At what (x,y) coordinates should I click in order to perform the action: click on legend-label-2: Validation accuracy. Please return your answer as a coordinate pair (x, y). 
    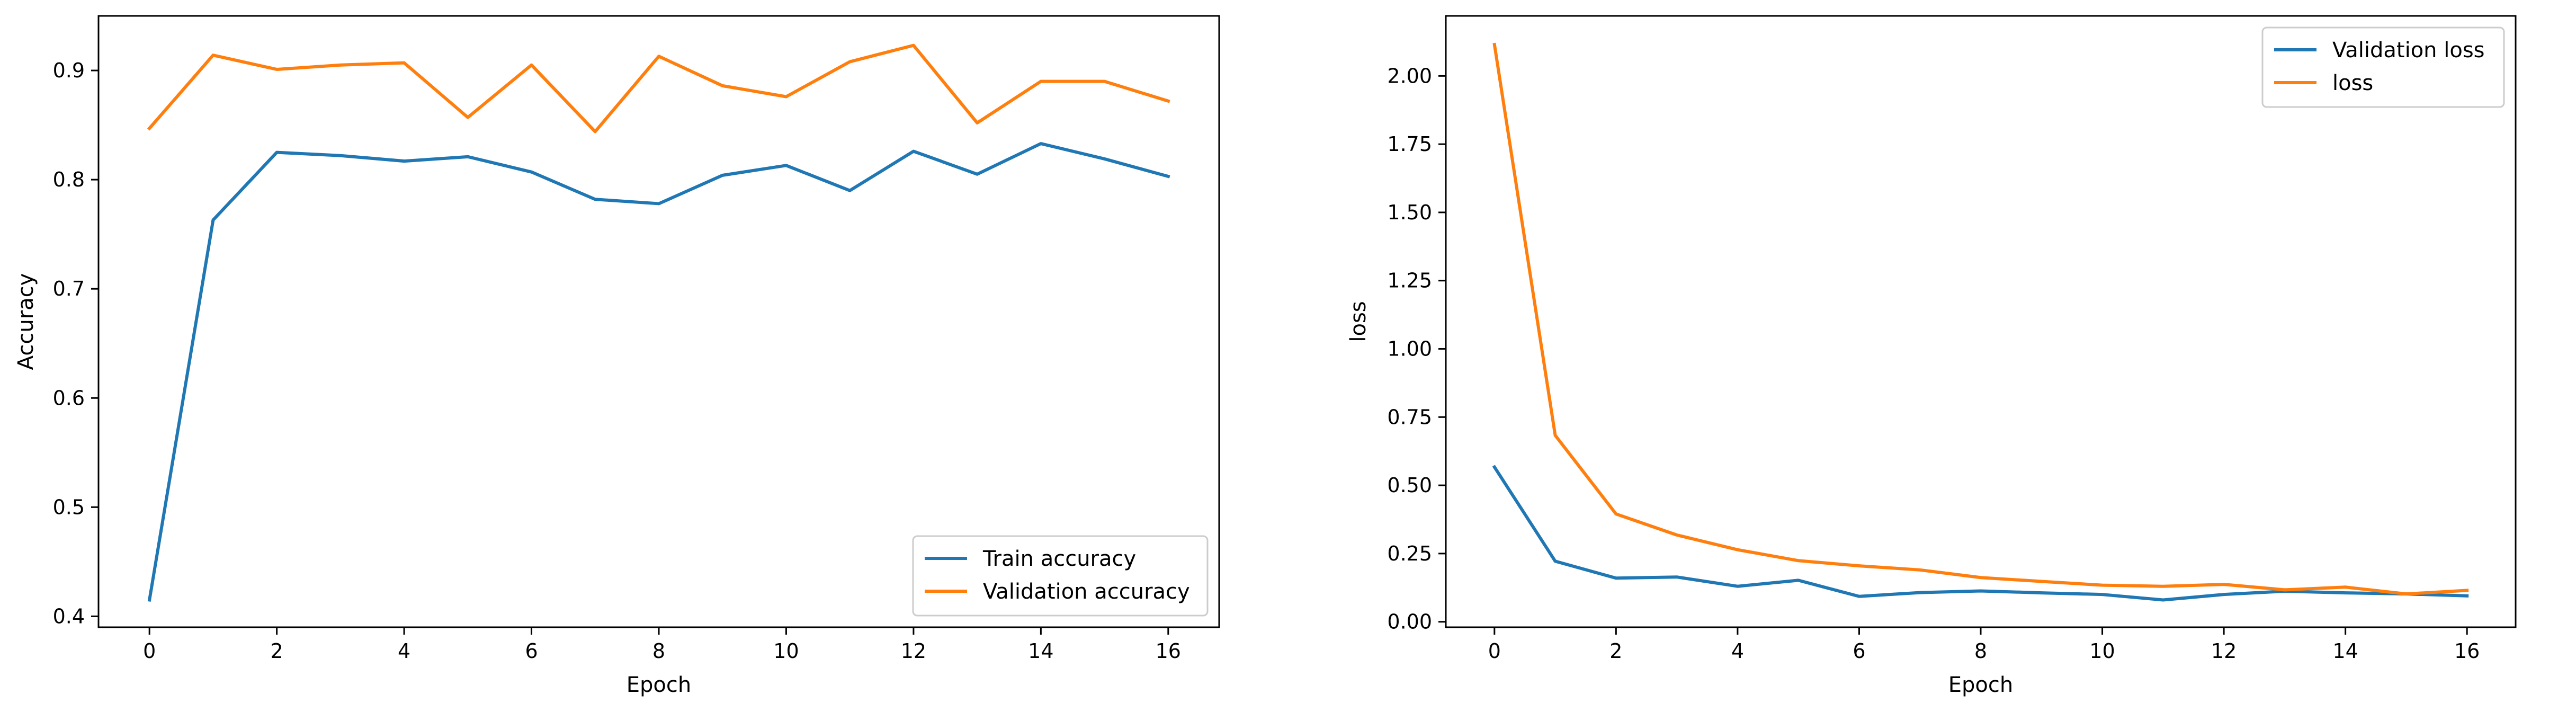
    Looking at the image, I should click on (1086, 592).